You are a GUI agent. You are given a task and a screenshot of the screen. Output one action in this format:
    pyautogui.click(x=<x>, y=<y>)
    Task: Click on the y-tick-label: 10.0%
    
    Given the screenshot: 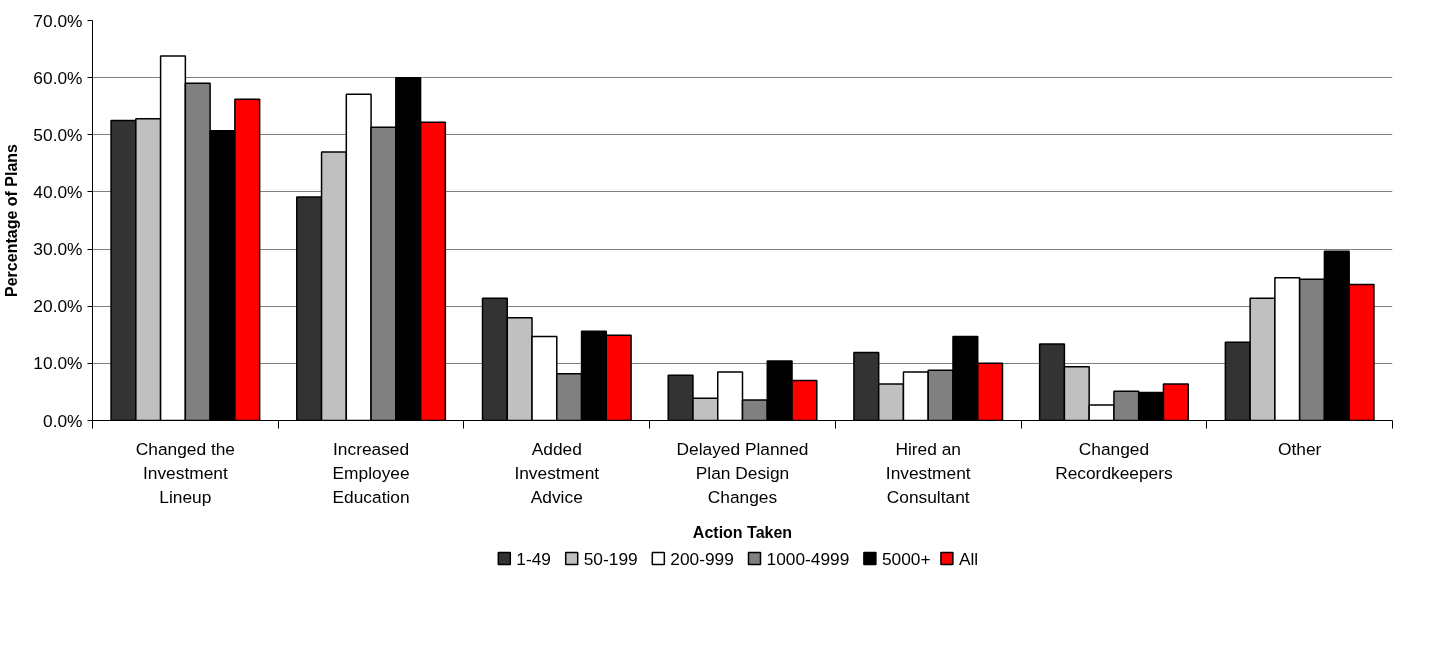 What is the action you would take?
    pyautogui.click(x=58, y=363)
    